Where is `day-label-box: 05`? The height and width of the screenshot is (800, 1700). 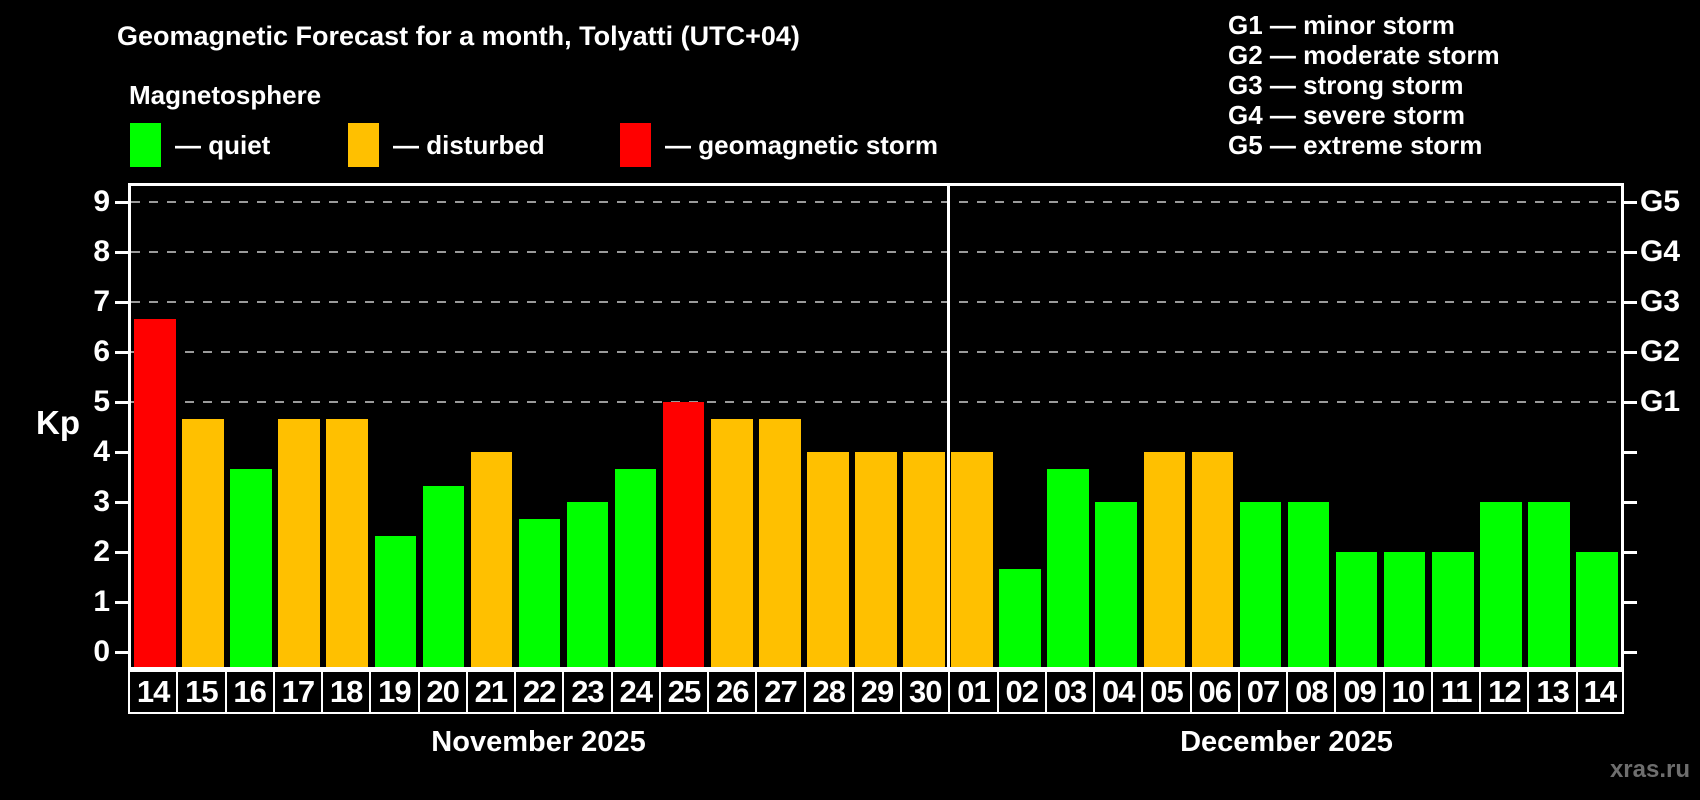 day-label-box: 05 is located at coordinates (1166, 692).